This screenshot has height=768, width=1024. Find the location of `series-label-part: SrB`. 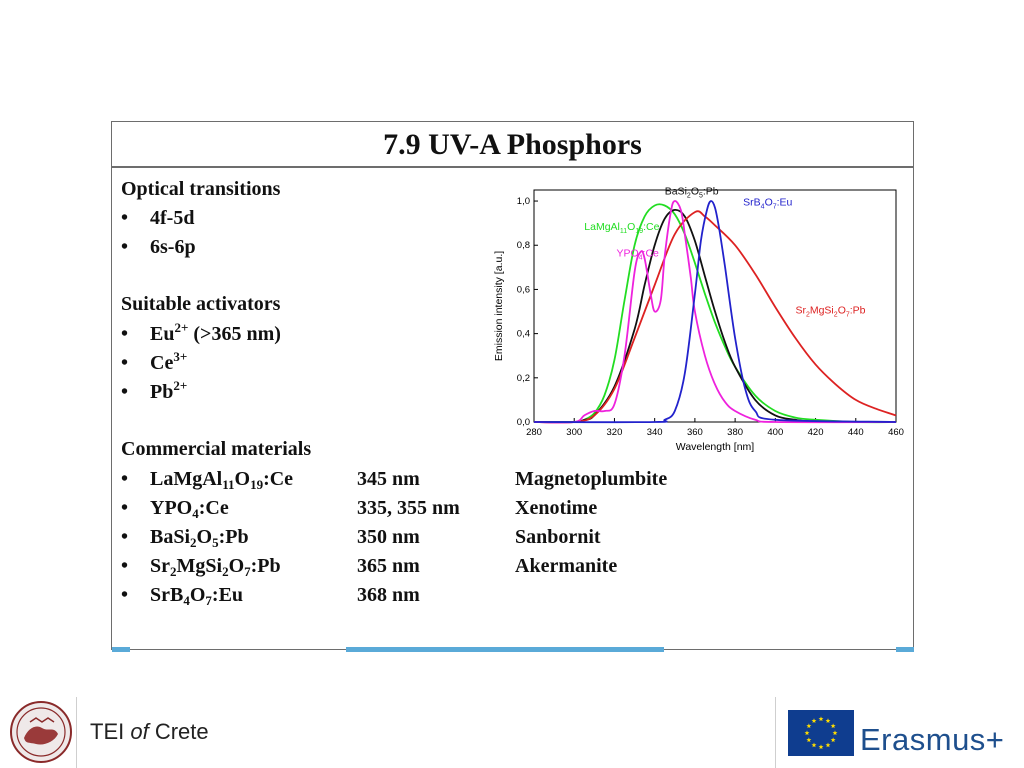

series-label-part: SrB is located at coordinates (752, 202).